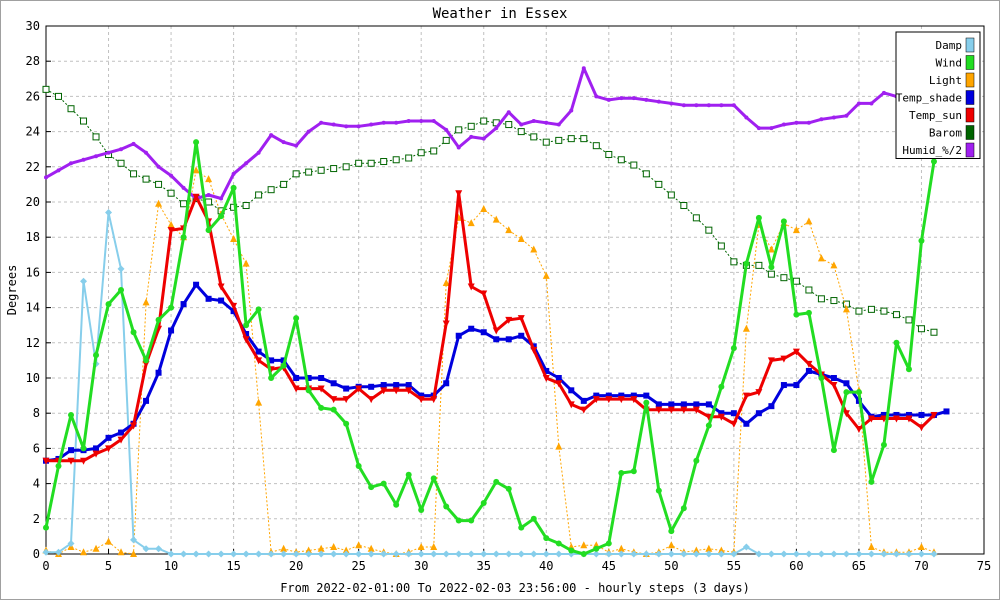 The image size is (1000, 600). I want to click on y-tick-label: 28, so click(33, 61).